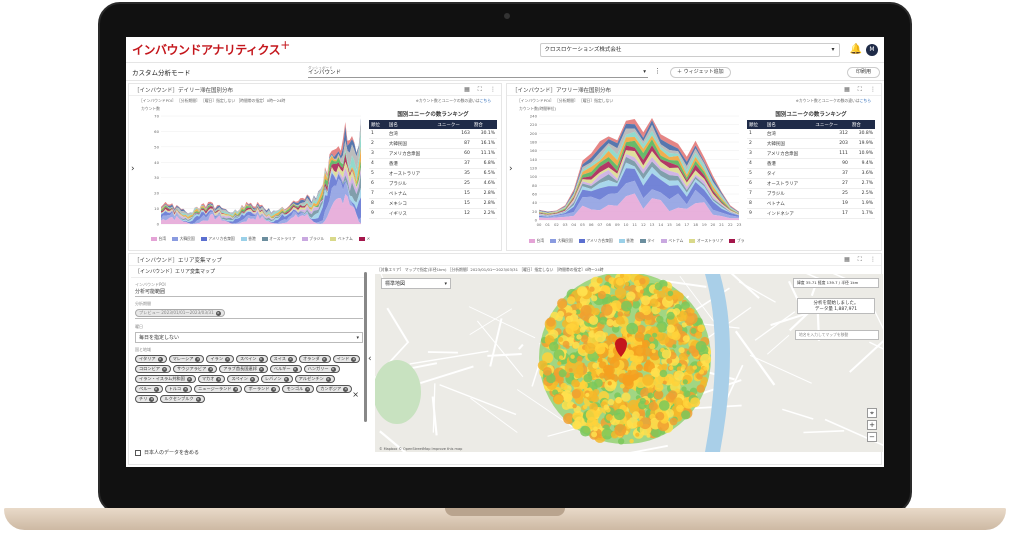 The width and height of the screenshot is (1010, 542). What do you see at coordinates (433, 193) in the screenshot?
I see `table-row: 7 ベトナム 15 2.8%` at bounding box center [433, 193].